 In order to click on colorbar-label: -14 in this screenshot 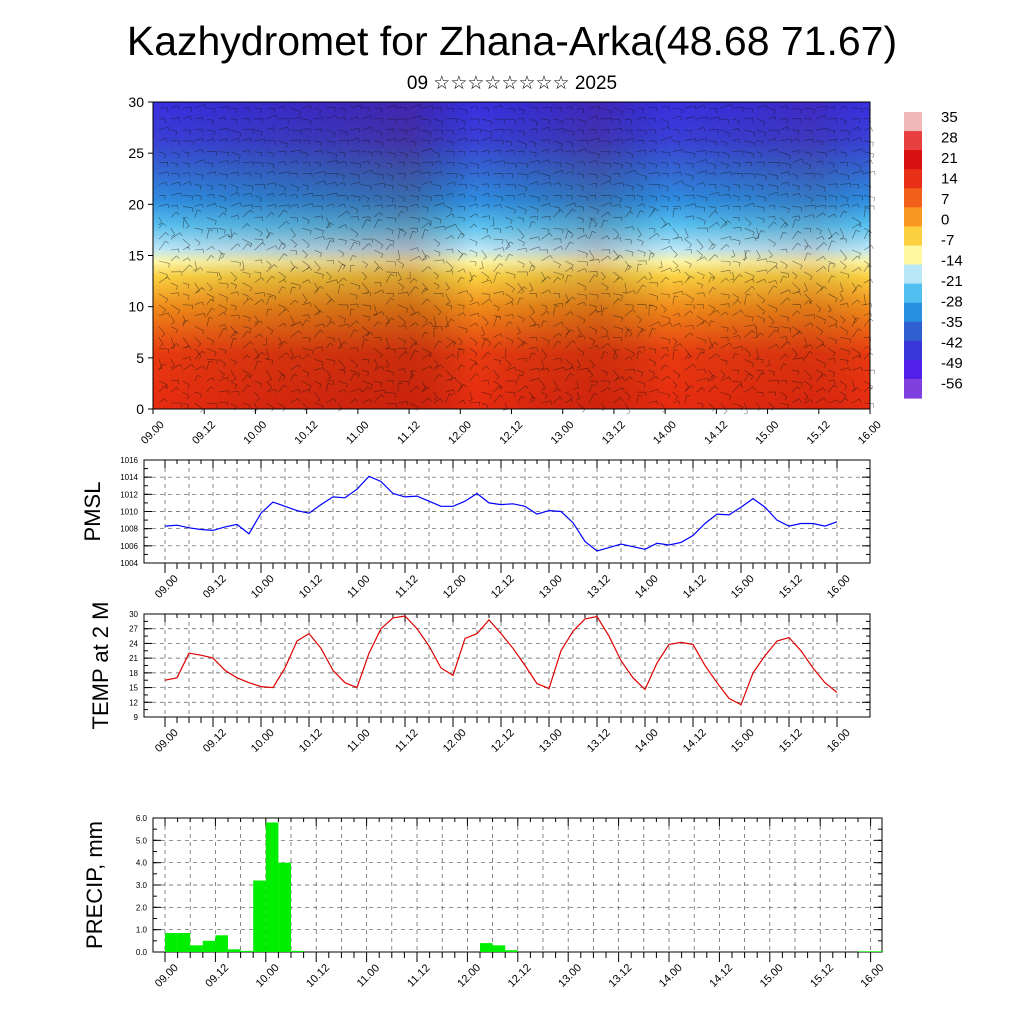, I will do `click(952, 261)`.